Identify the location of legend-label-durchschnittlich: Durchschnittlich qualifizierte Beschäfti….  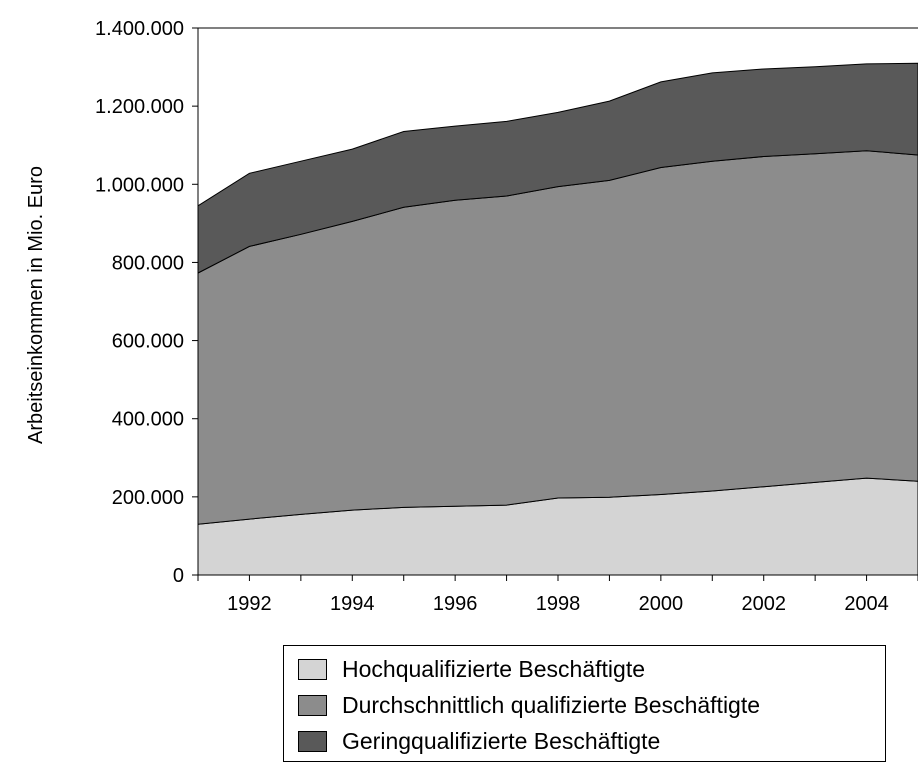
(551, 704).